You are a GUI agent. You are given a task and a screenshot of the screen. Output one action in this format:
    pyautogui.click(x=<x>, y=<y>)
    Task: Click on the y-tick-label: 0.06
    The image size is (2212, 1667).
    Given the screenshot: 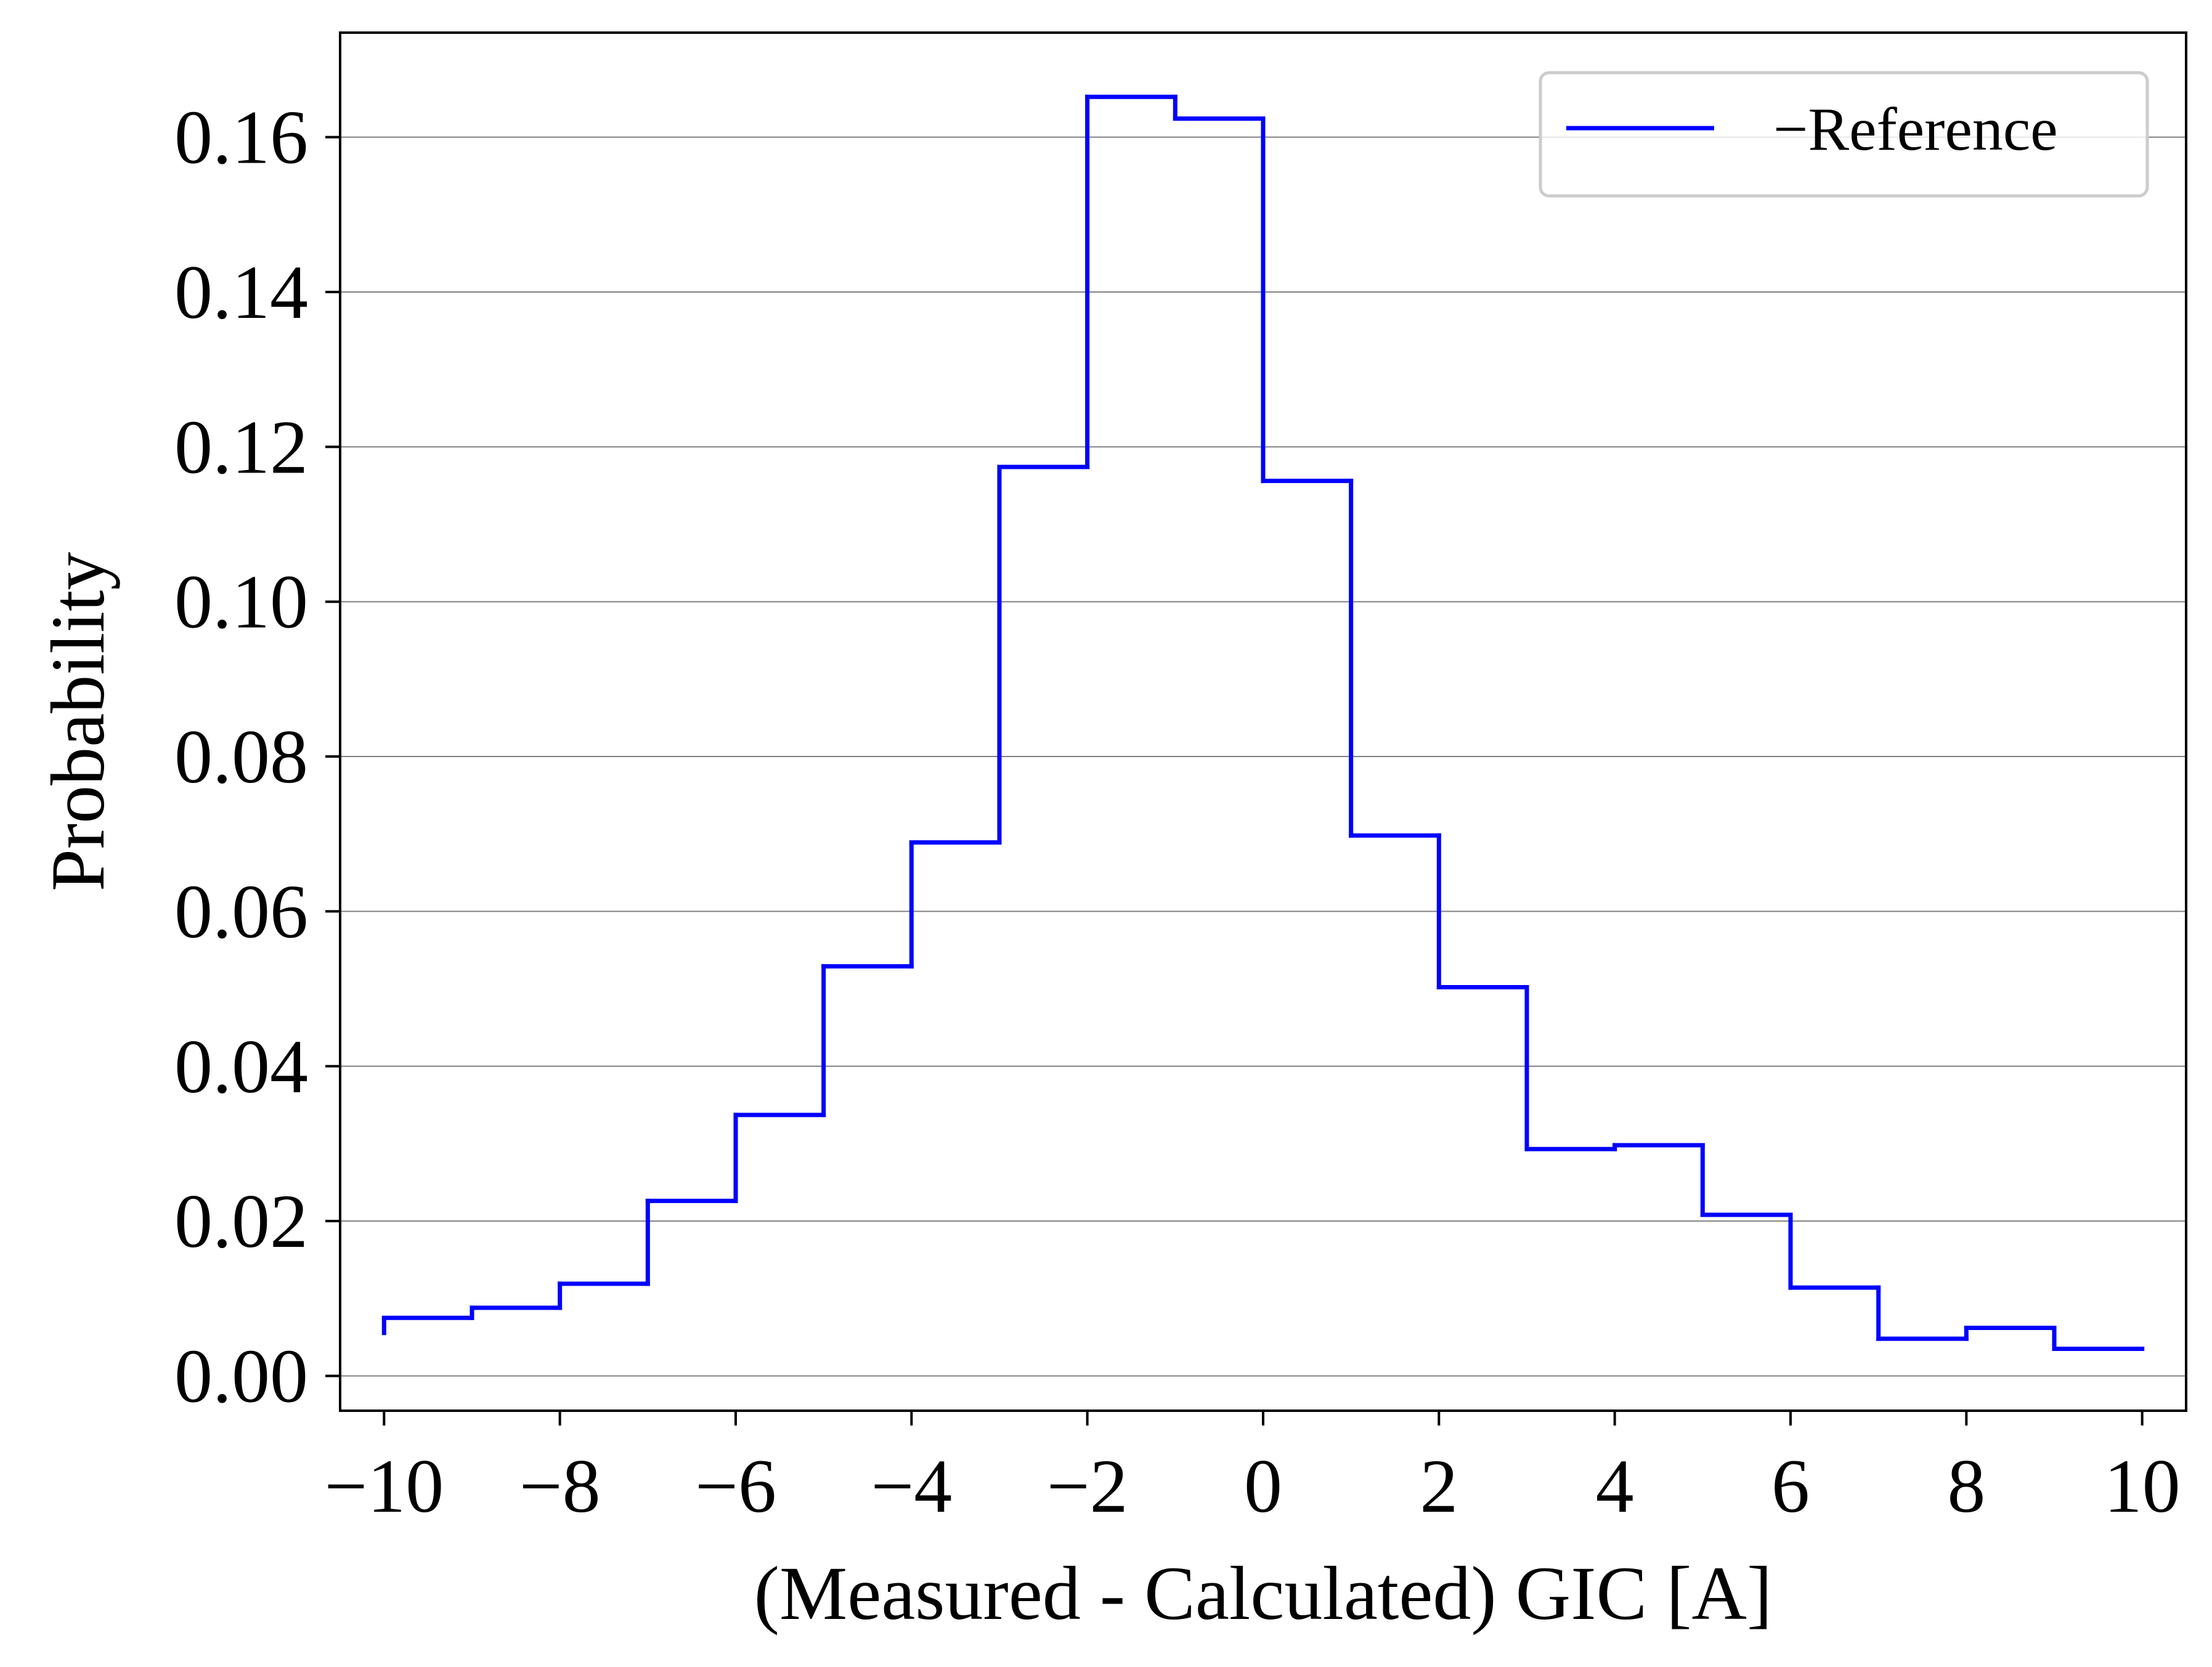 What is the action you would take?
    pyautogui.click(x=241, y=912)
    